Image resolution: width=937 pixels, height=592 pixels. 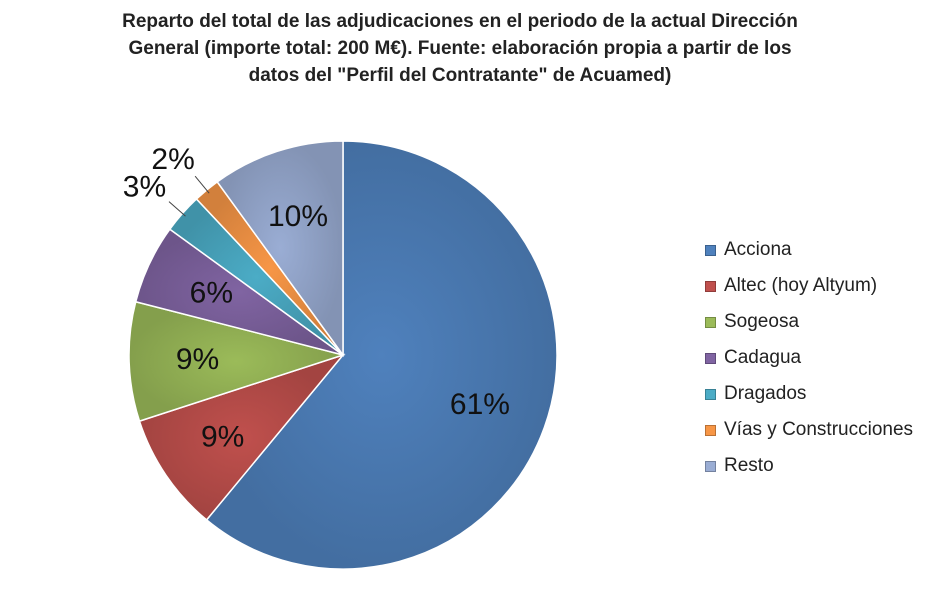 What do you see at coordinates (809, 394) in the screenshot?
I see `legend-item-dragados: Dragados` at bounding box center [809, 394].